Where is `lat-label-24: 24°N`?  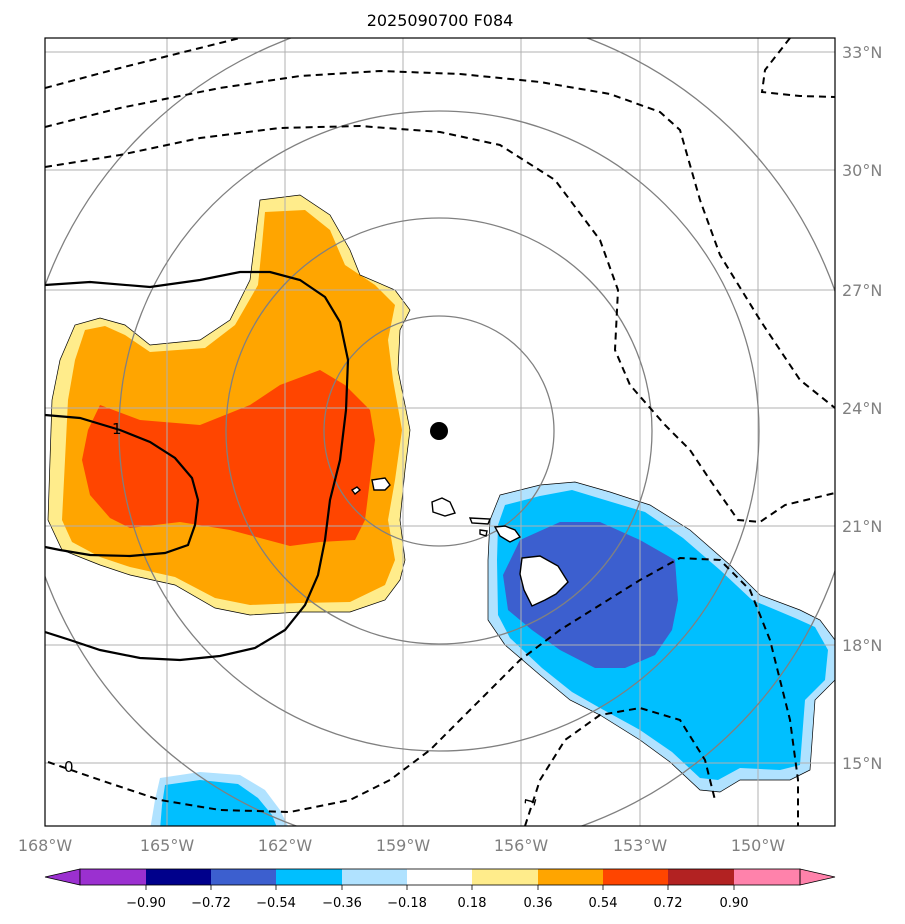
lat-label-24: 24°N is located at coordinates (862, 408).